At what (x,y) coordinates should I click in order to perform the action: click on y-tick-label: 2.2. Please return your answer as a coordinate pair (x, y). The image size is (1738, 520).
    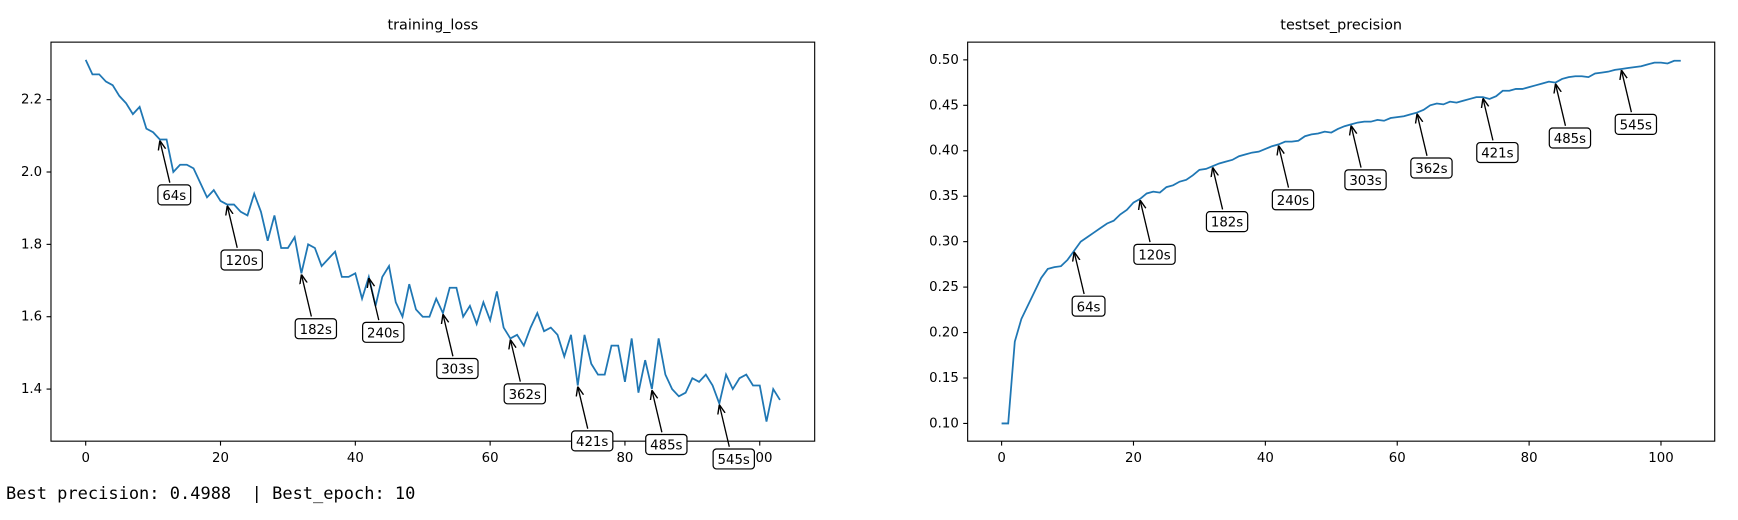
    Looking at the image, I should click on (31, 100).